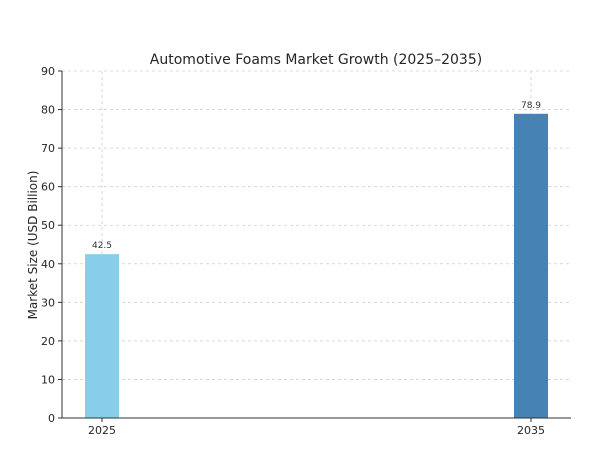 The height and width of the screenshot is (452, 600). I want to click on x-ticks: 2025 2035, so click(316, 427).